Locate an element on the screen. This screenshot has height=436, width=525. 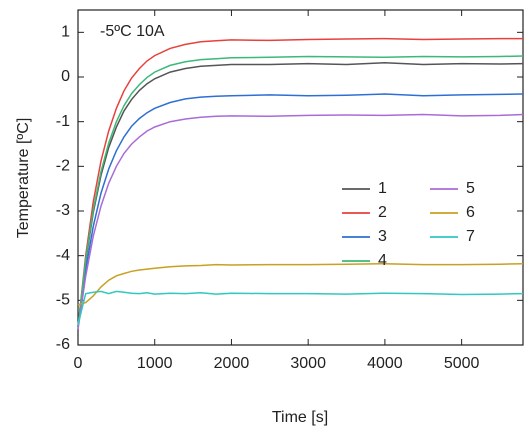
x-axis-label: Time [s] is located at coordinates (300, 417).